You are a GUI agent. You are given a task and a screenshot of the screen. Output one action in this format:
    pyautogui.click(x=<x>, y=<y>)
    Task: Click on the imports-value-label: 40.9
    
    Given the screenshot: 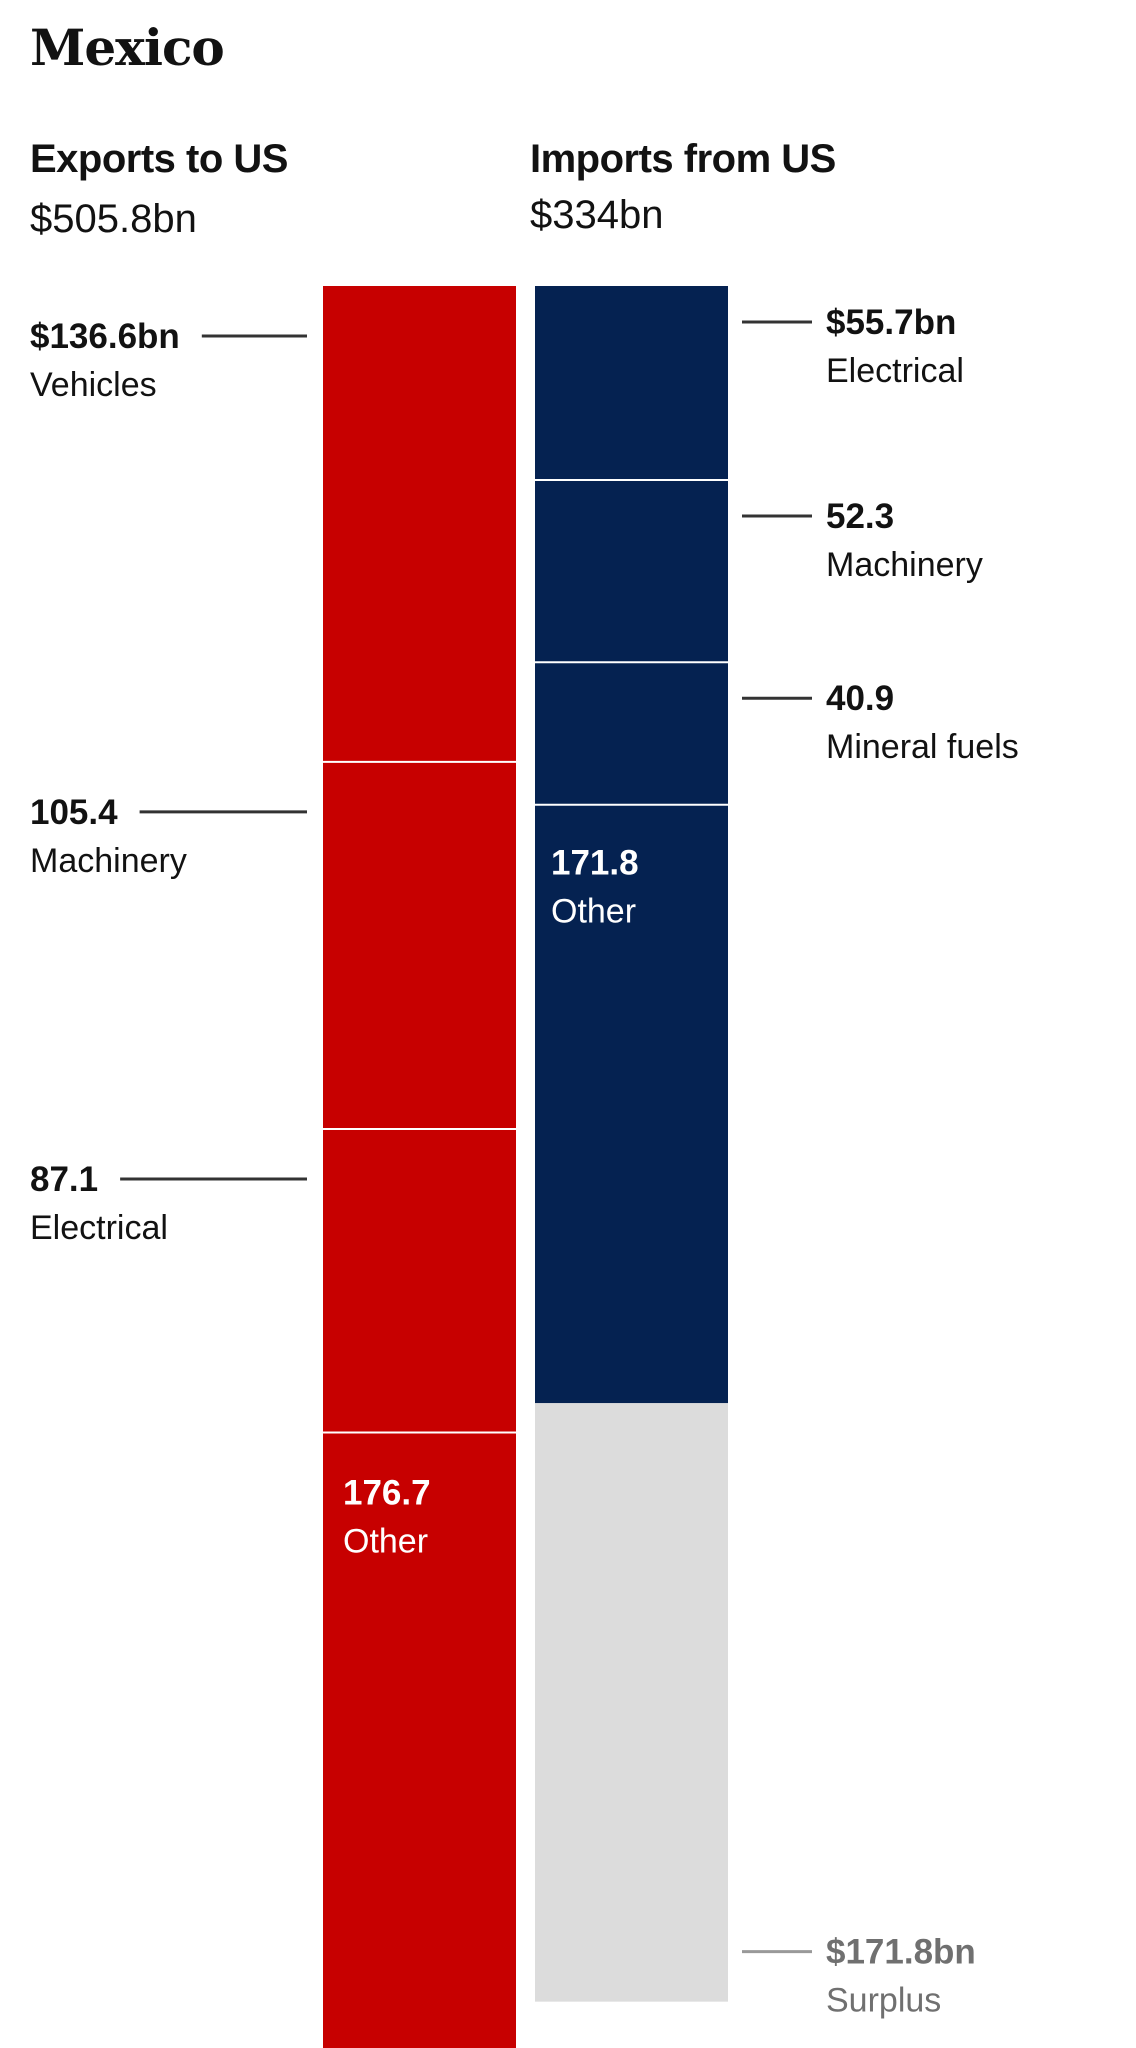 What is the action you would take?
    pyautogui.click(x=860, y=698)
    